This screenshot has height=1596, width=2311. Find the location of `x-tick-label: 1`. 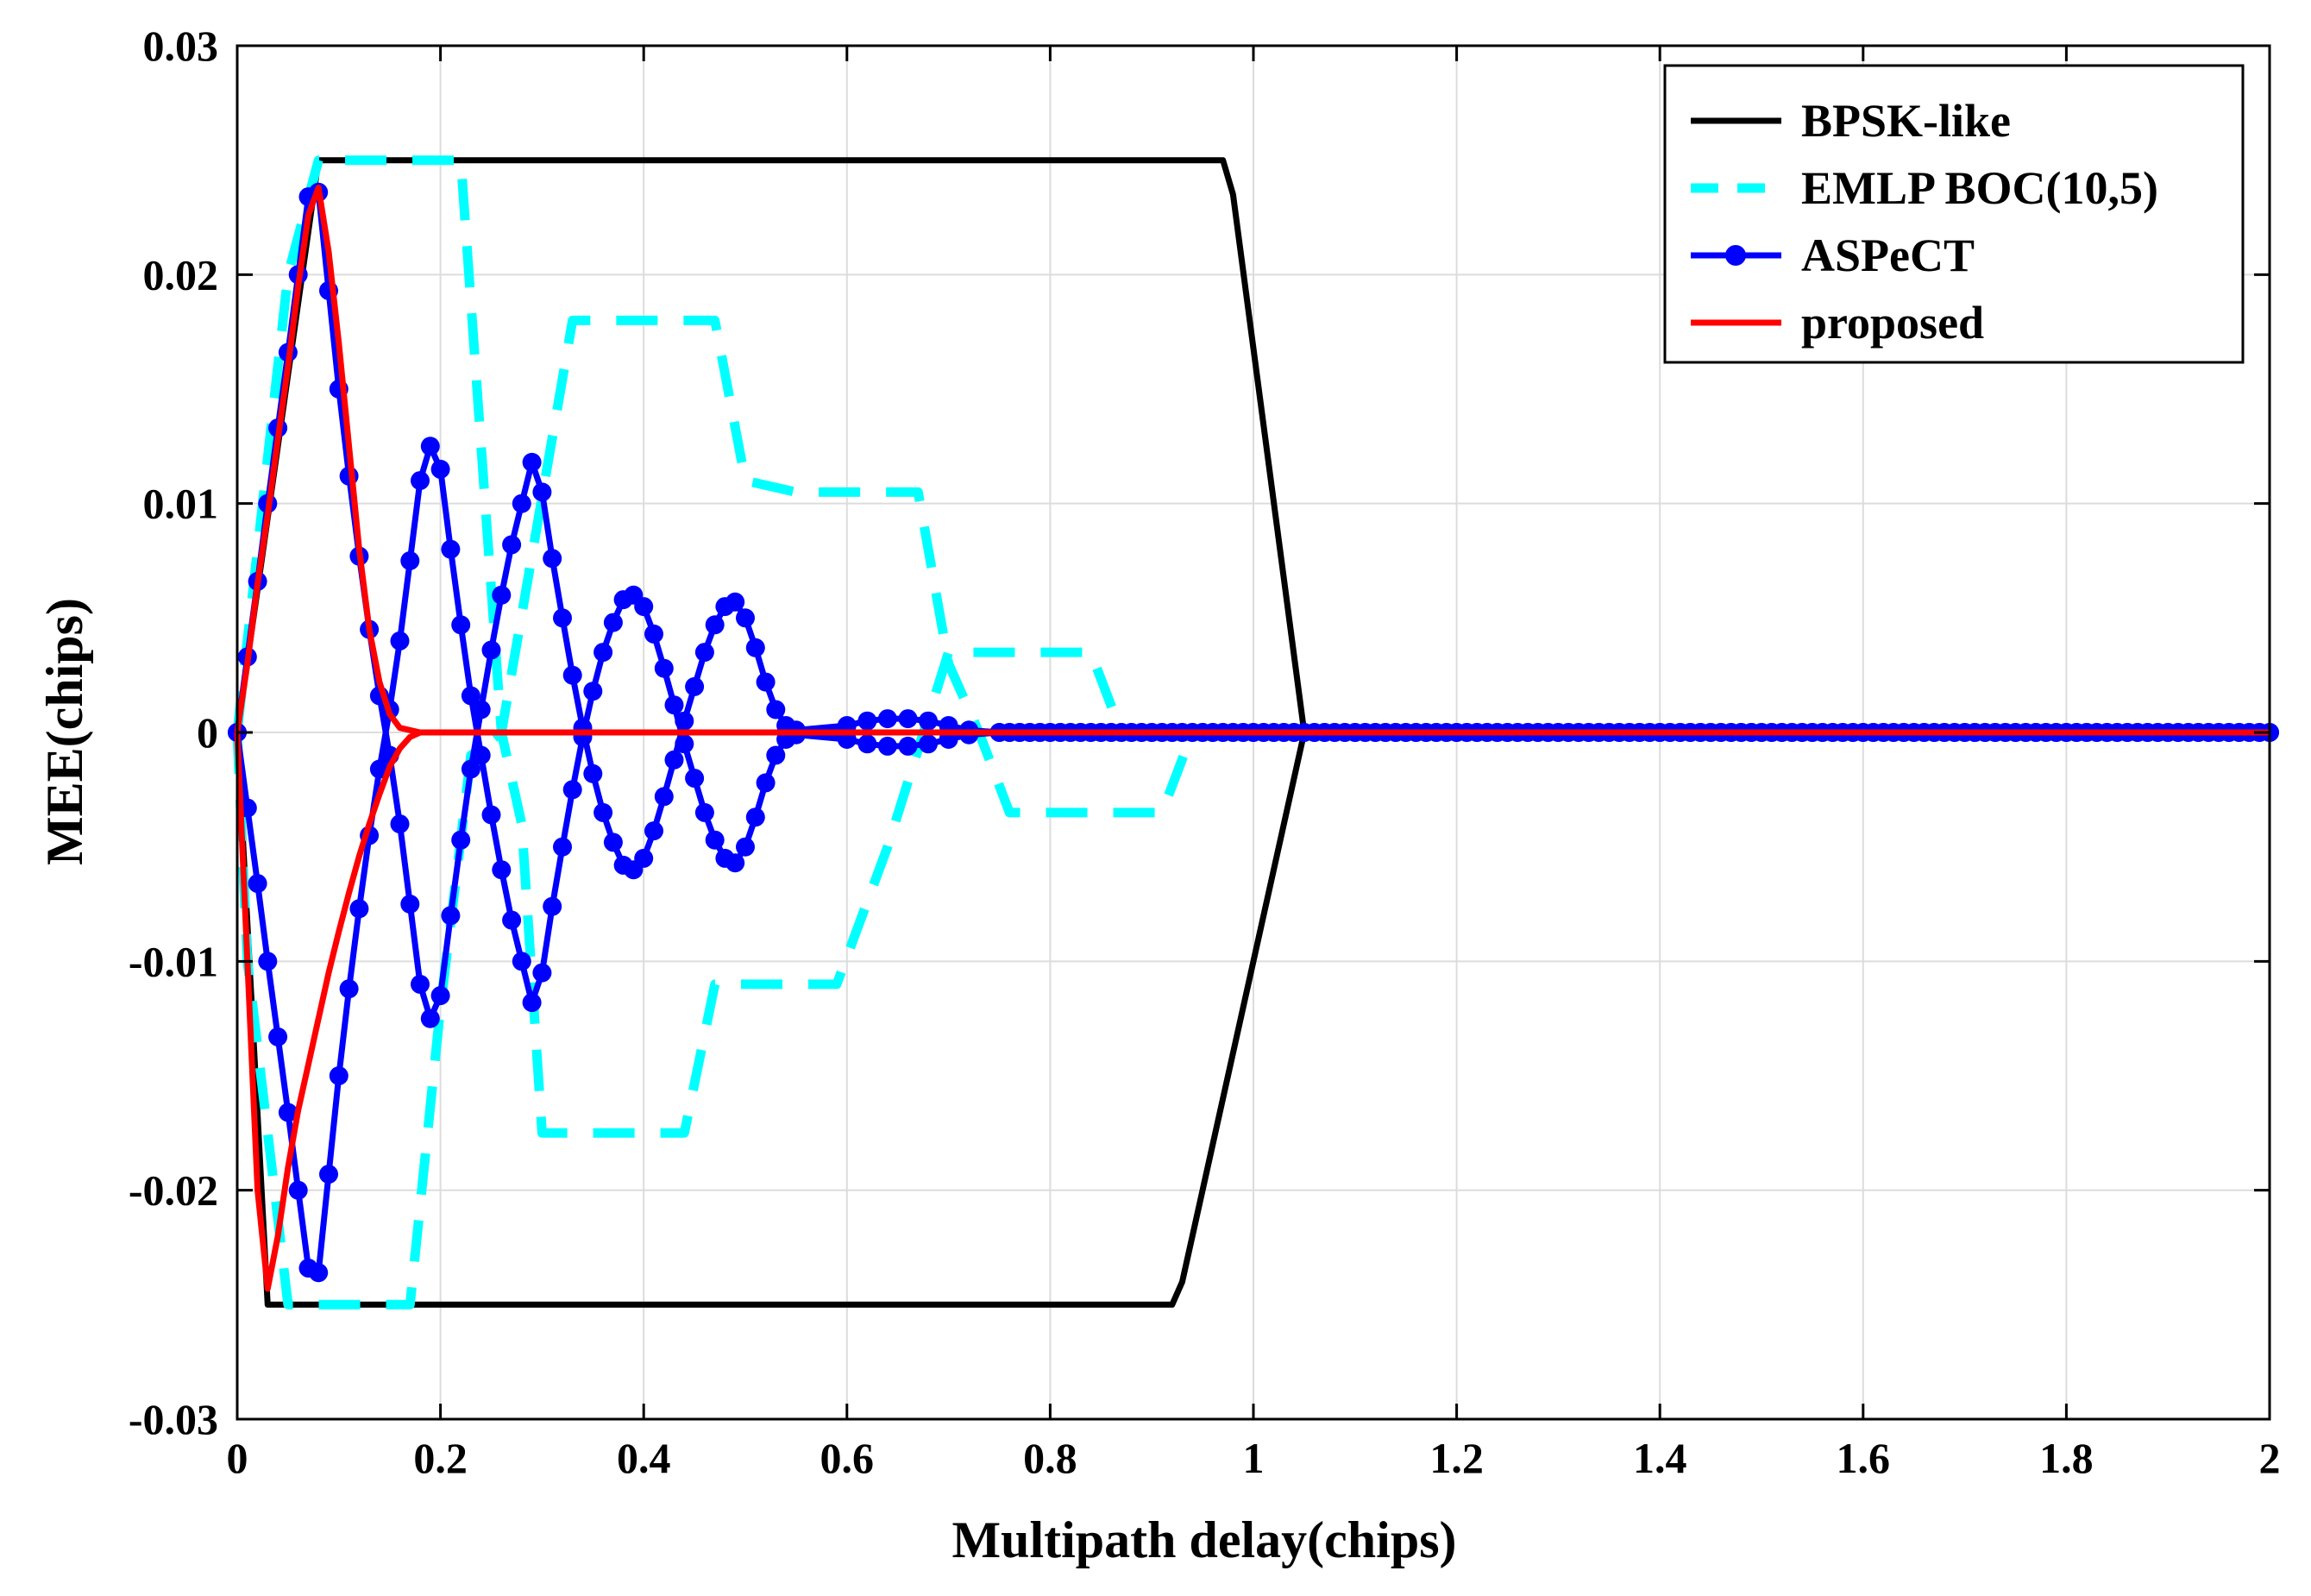

x-tick-label: 1 is located at coordinates (1254, 1458).